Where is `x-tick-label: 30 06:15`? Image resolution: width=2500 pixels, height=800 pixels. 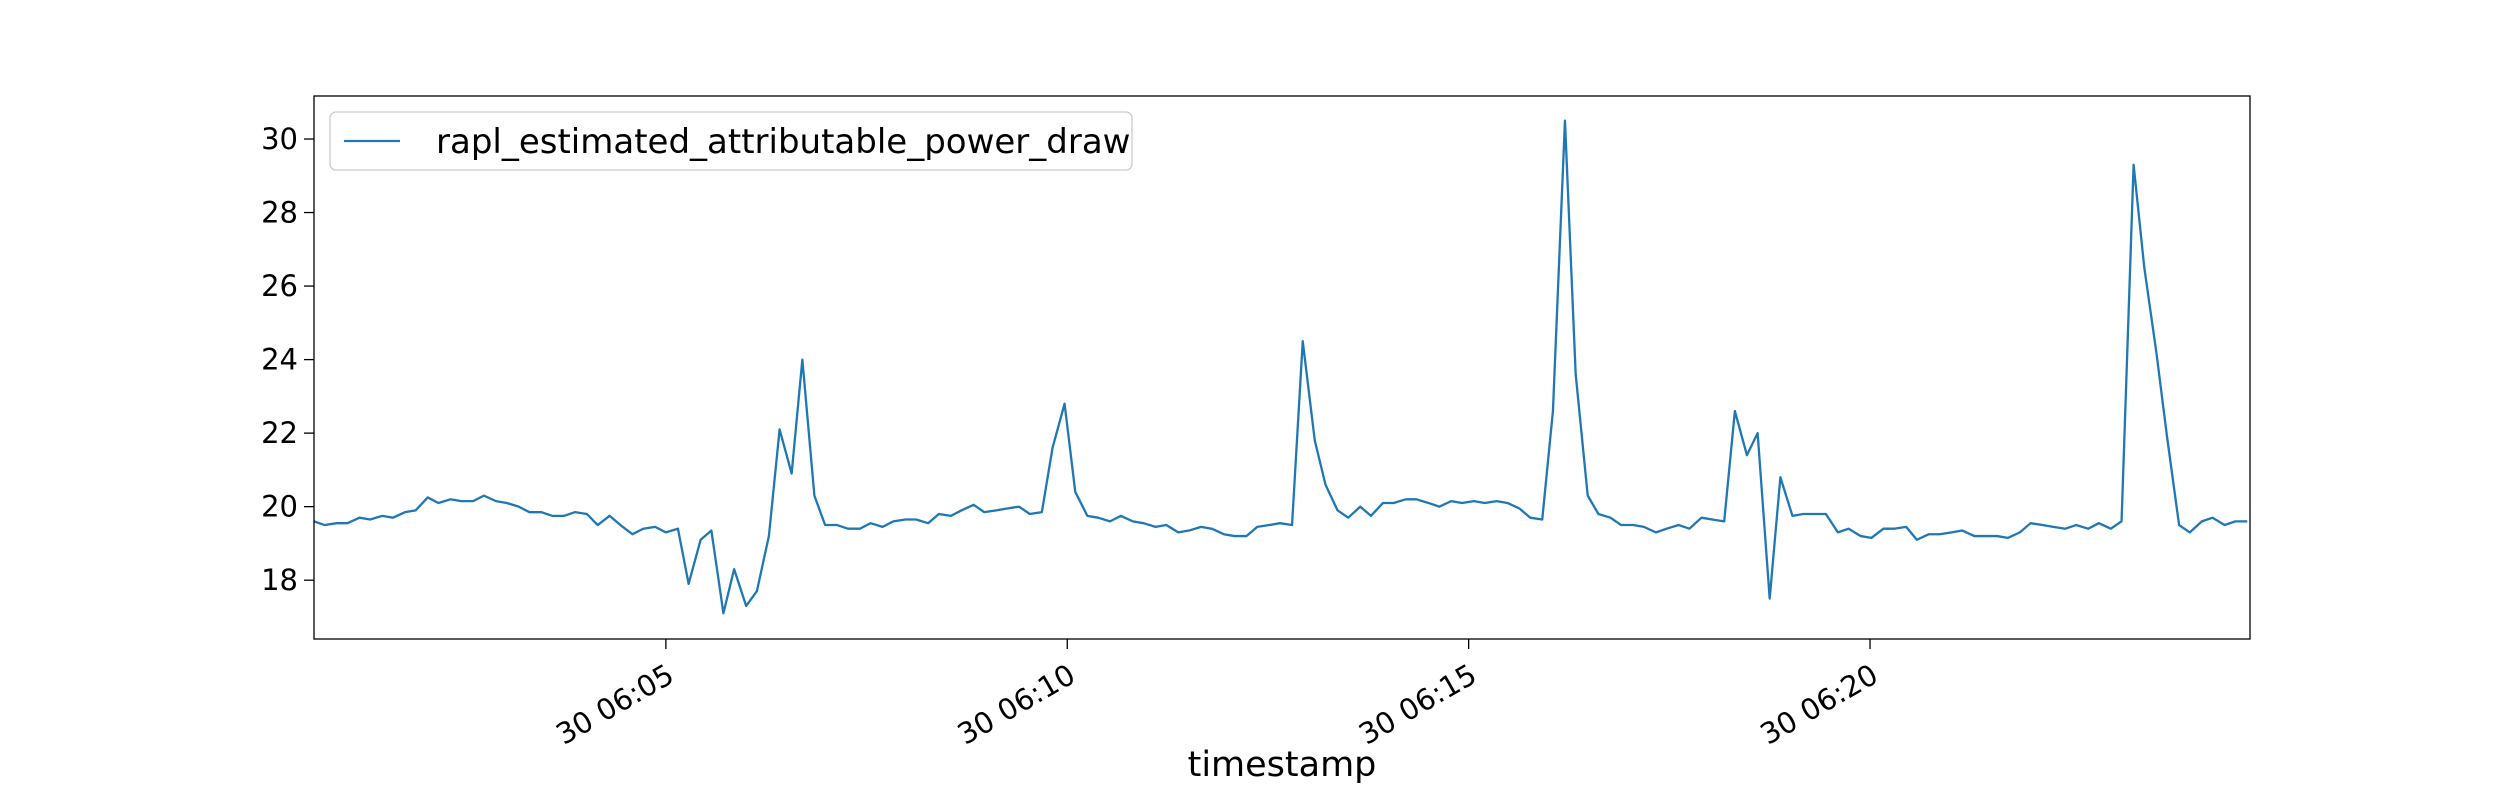 x-tick-label: 30 06:15 is located at coordinates (1417, 704).